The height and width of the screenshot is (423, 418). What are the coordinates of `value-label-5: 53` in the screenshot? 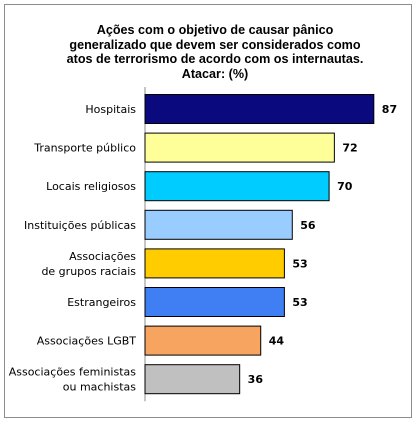 It's located at (299, 263).